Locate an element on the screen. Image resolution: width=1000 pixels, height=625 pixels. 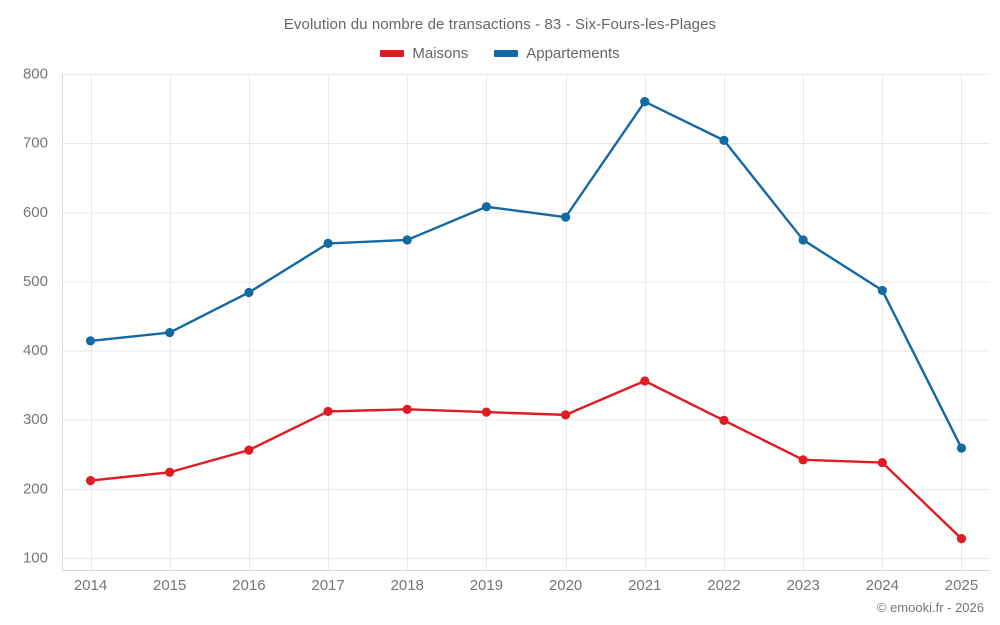
y-tick-label: 600 is located at coordinates (35, 212).